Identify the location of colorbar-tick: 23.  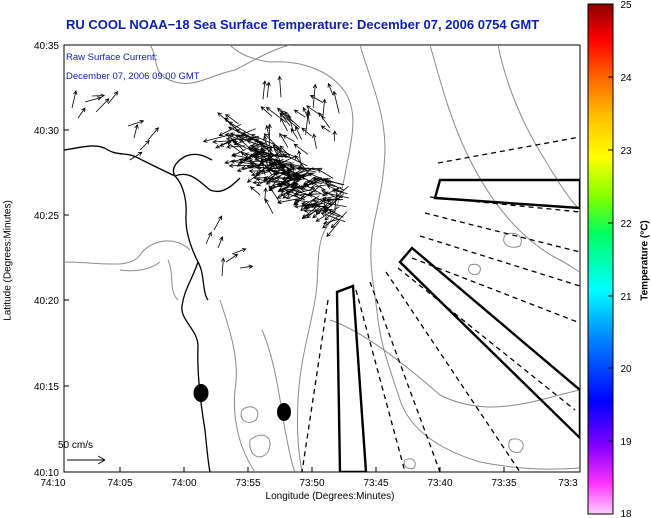
(626, 151).